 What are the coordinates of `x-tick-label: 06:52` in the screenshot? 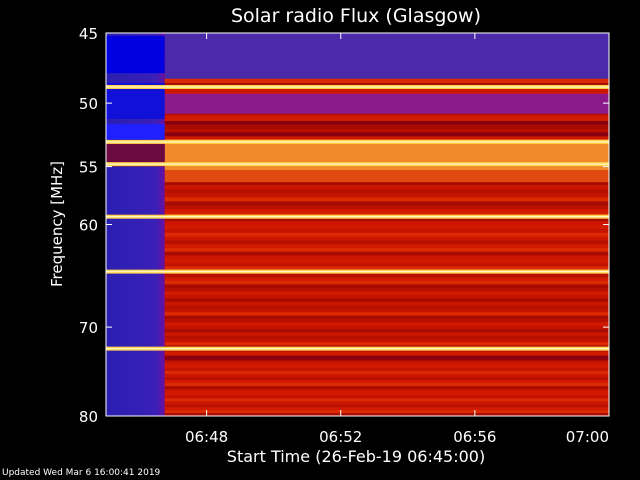 It's located at (340, 437).